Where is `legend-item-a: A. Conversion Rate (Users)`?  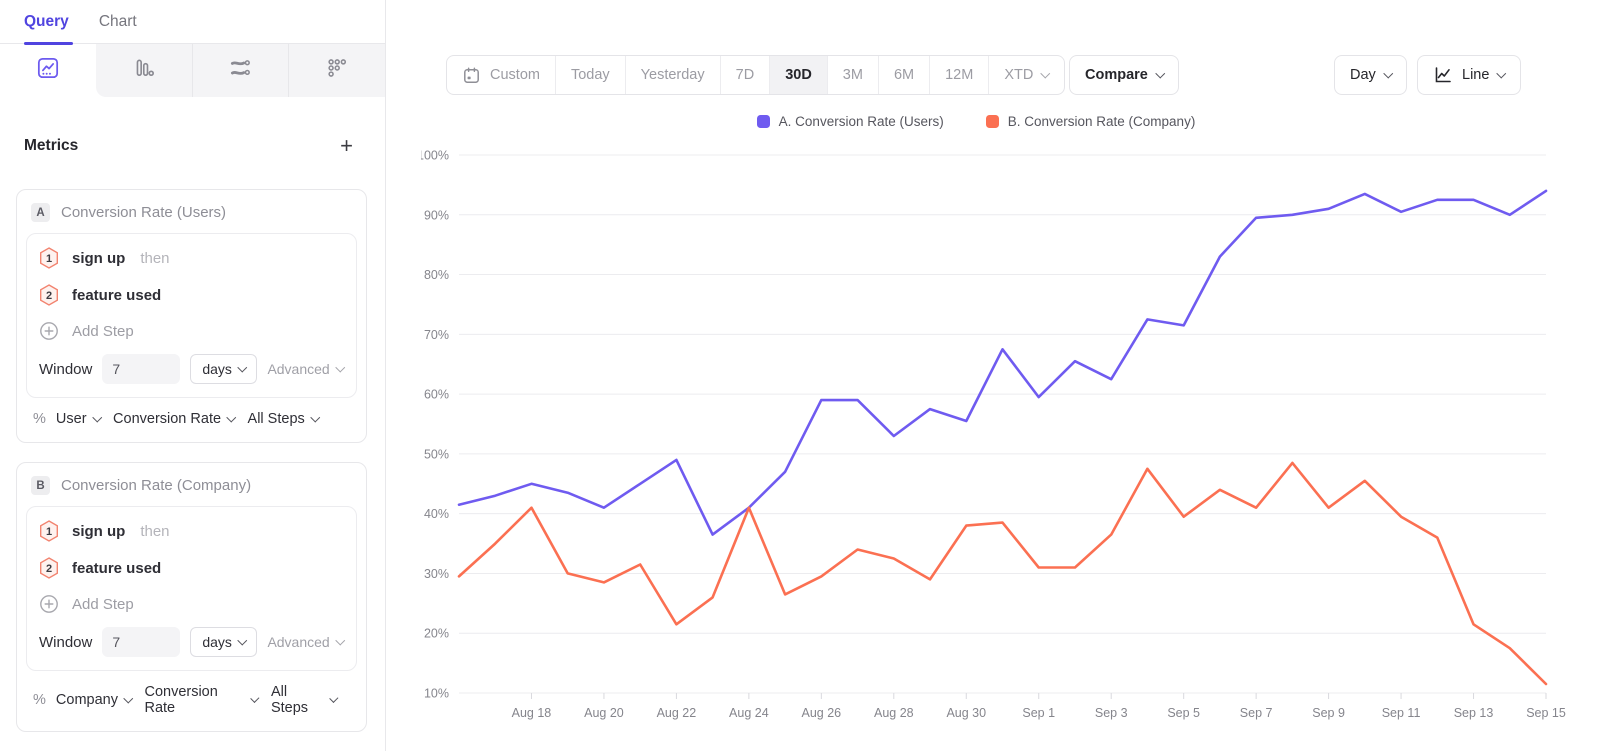
legend-item-a: A. Conversion Rate (Users) is located at coordinates (850, 121).